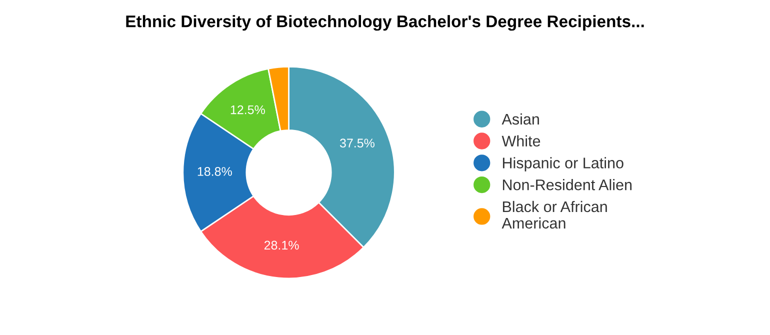 This screenshot has height=335, width=770. Describe the element at coordinates (521, 141) in the screenshot. I see `legend-label: White` at that location.